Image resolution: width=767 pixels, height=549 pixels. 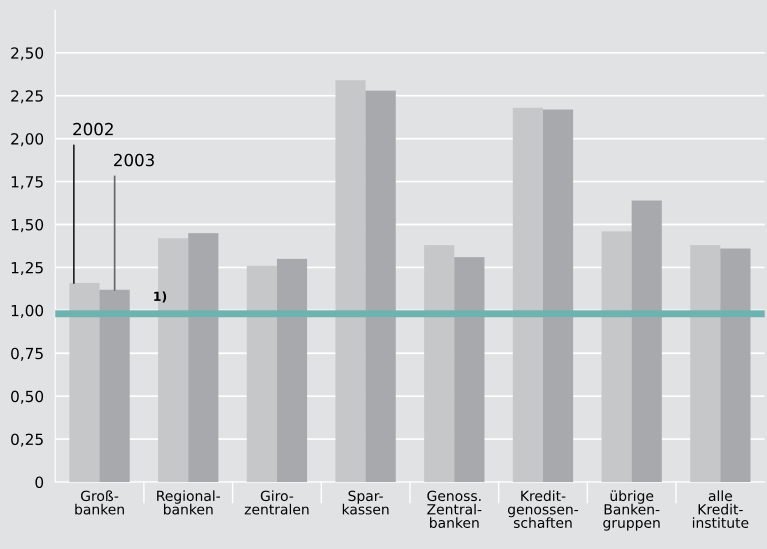 I want to click on text: 2002, so click(x=93, y=129).